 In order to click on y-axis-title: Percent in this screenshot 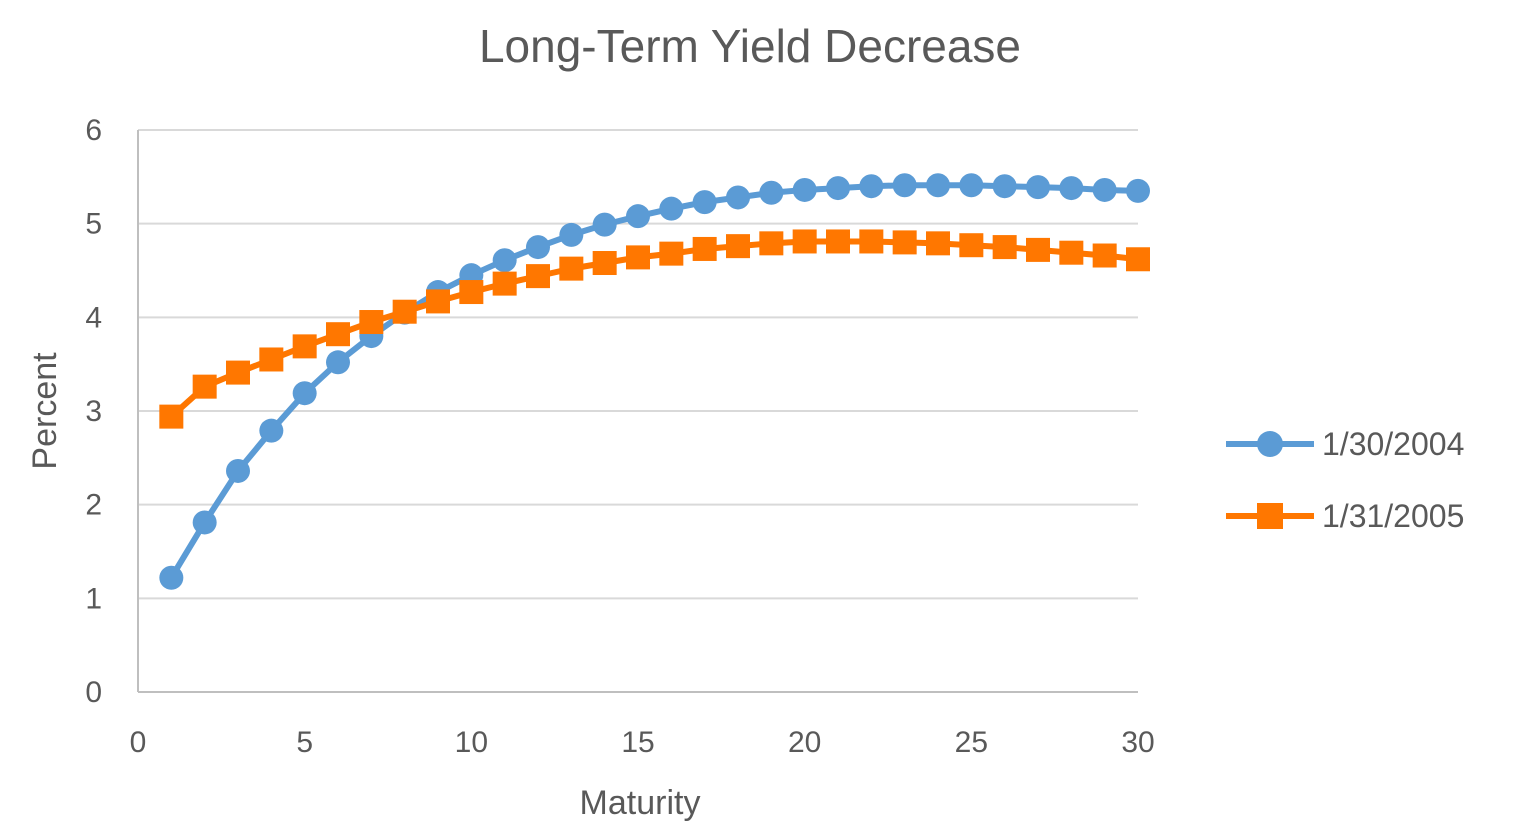, I will do `click(45, 411)`.